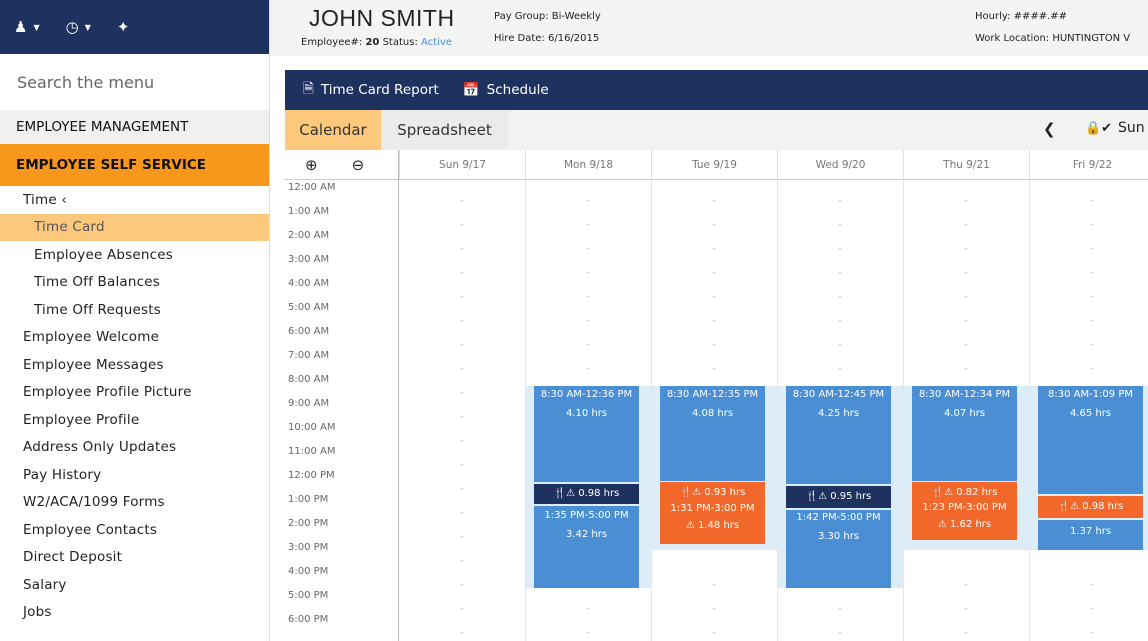 The height and width of the screenshot is (641, 1148). What do you see at coordinates (1099, 128) in the screenshot?
I see `lock-check-icon: 🔒✔` at bounding box center [1099, 128].